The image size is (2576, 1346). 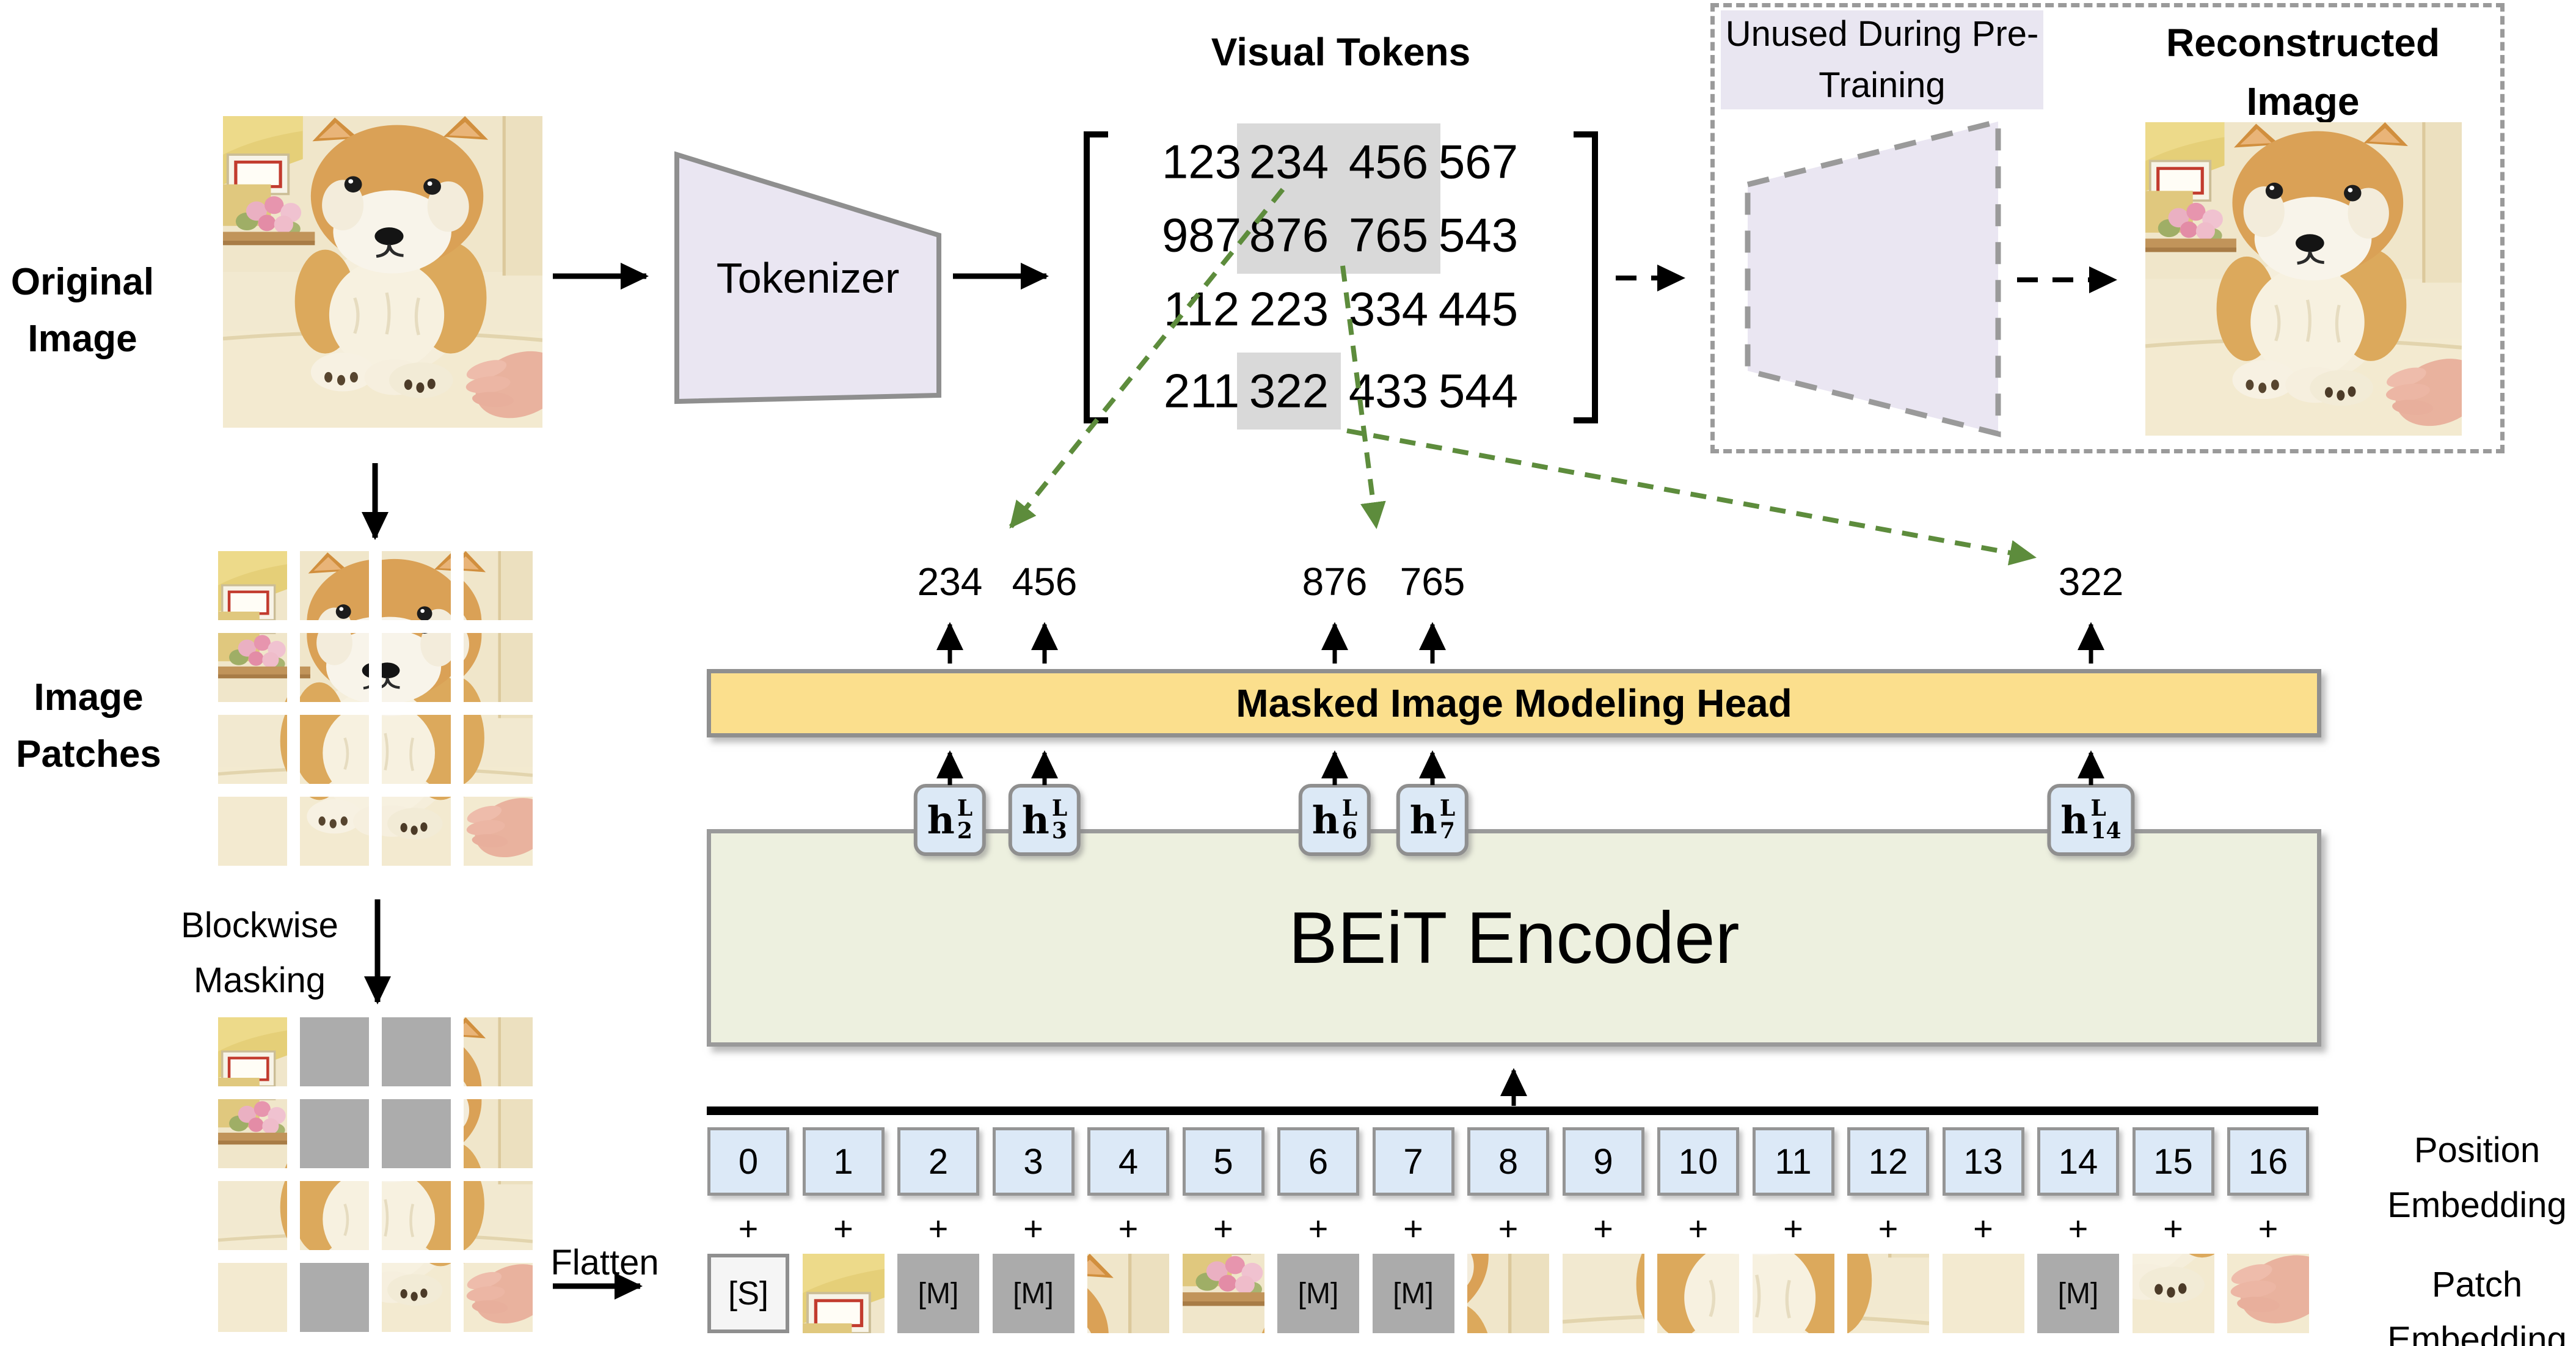 I want to click on h-subscript: 14, so click(x=2106, y=831).